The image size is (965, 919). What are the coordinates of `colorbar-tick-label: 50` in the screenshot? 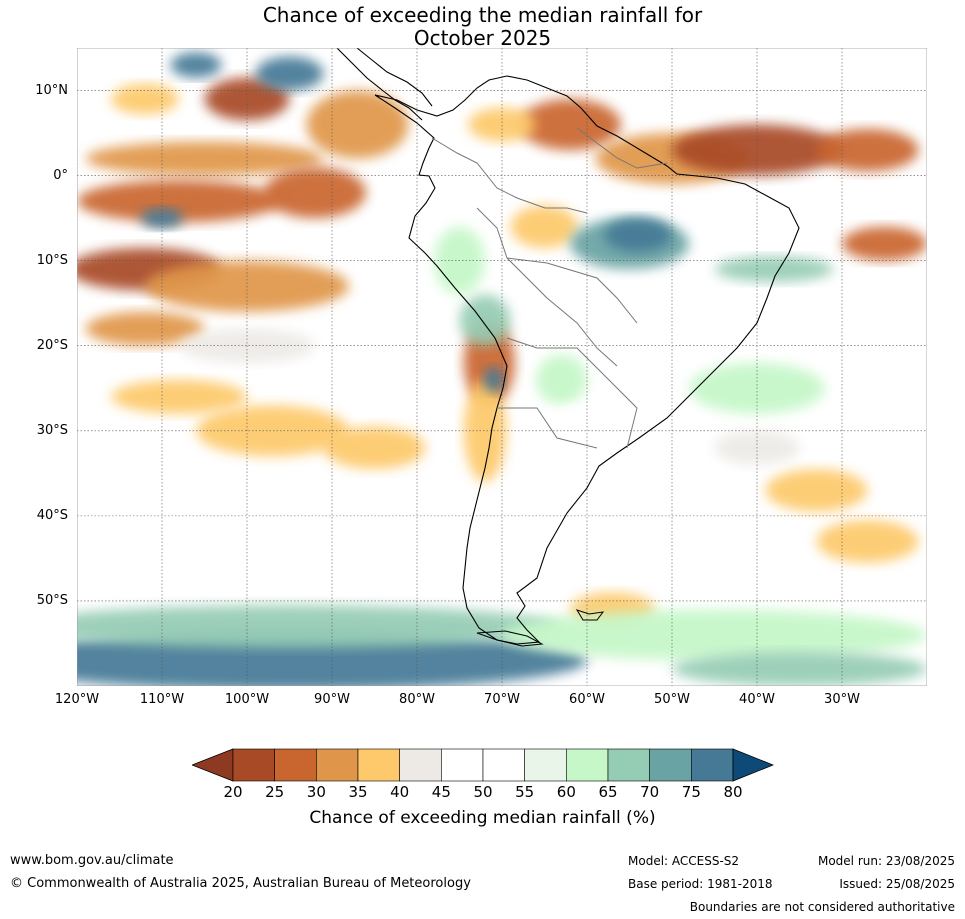 It's located at (483, 792).